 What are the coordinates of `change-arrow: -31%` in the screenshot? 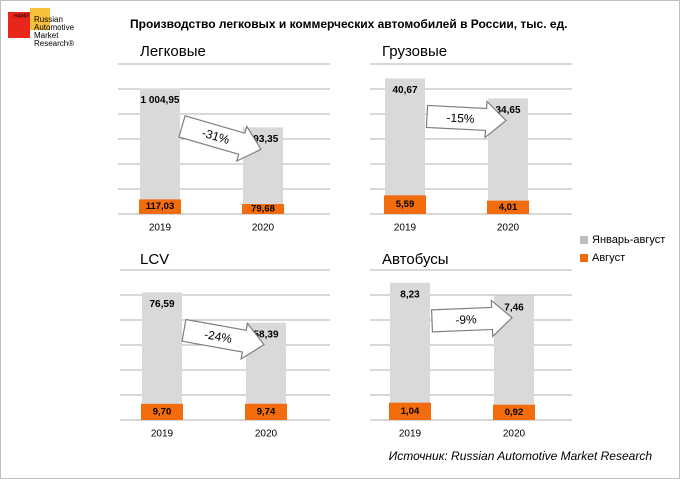 It's located at (220, 139).